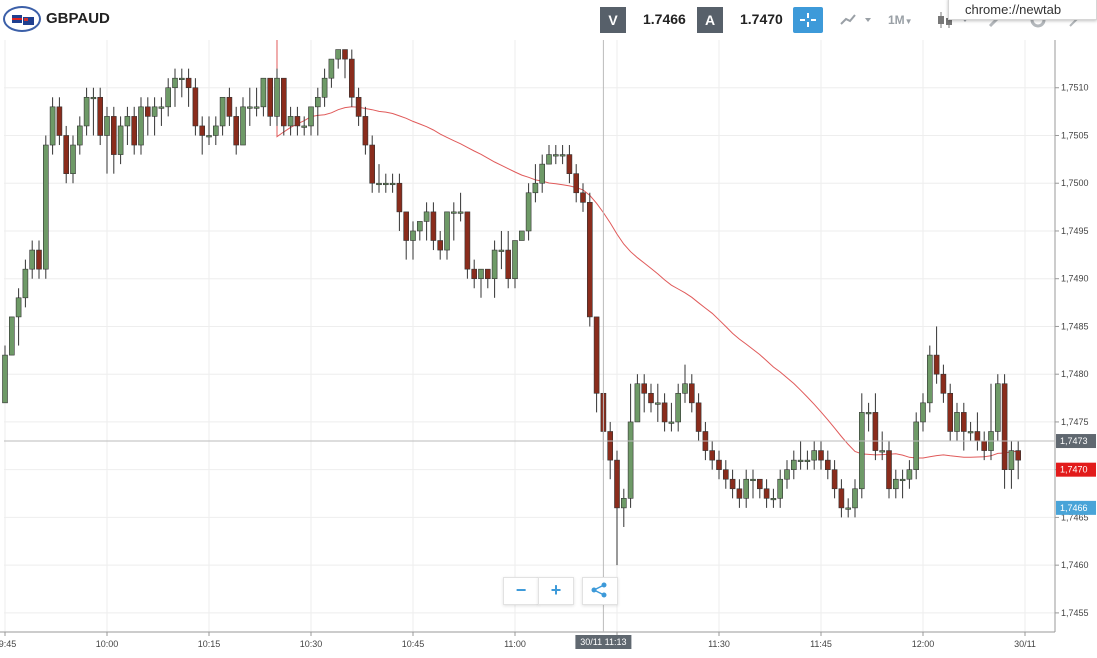 The image size is (1097, 658). What do you see at coordinates (664, 19) in the screenshot?
I see `sell-price: 1.7466` at bounding box center [664, 19].